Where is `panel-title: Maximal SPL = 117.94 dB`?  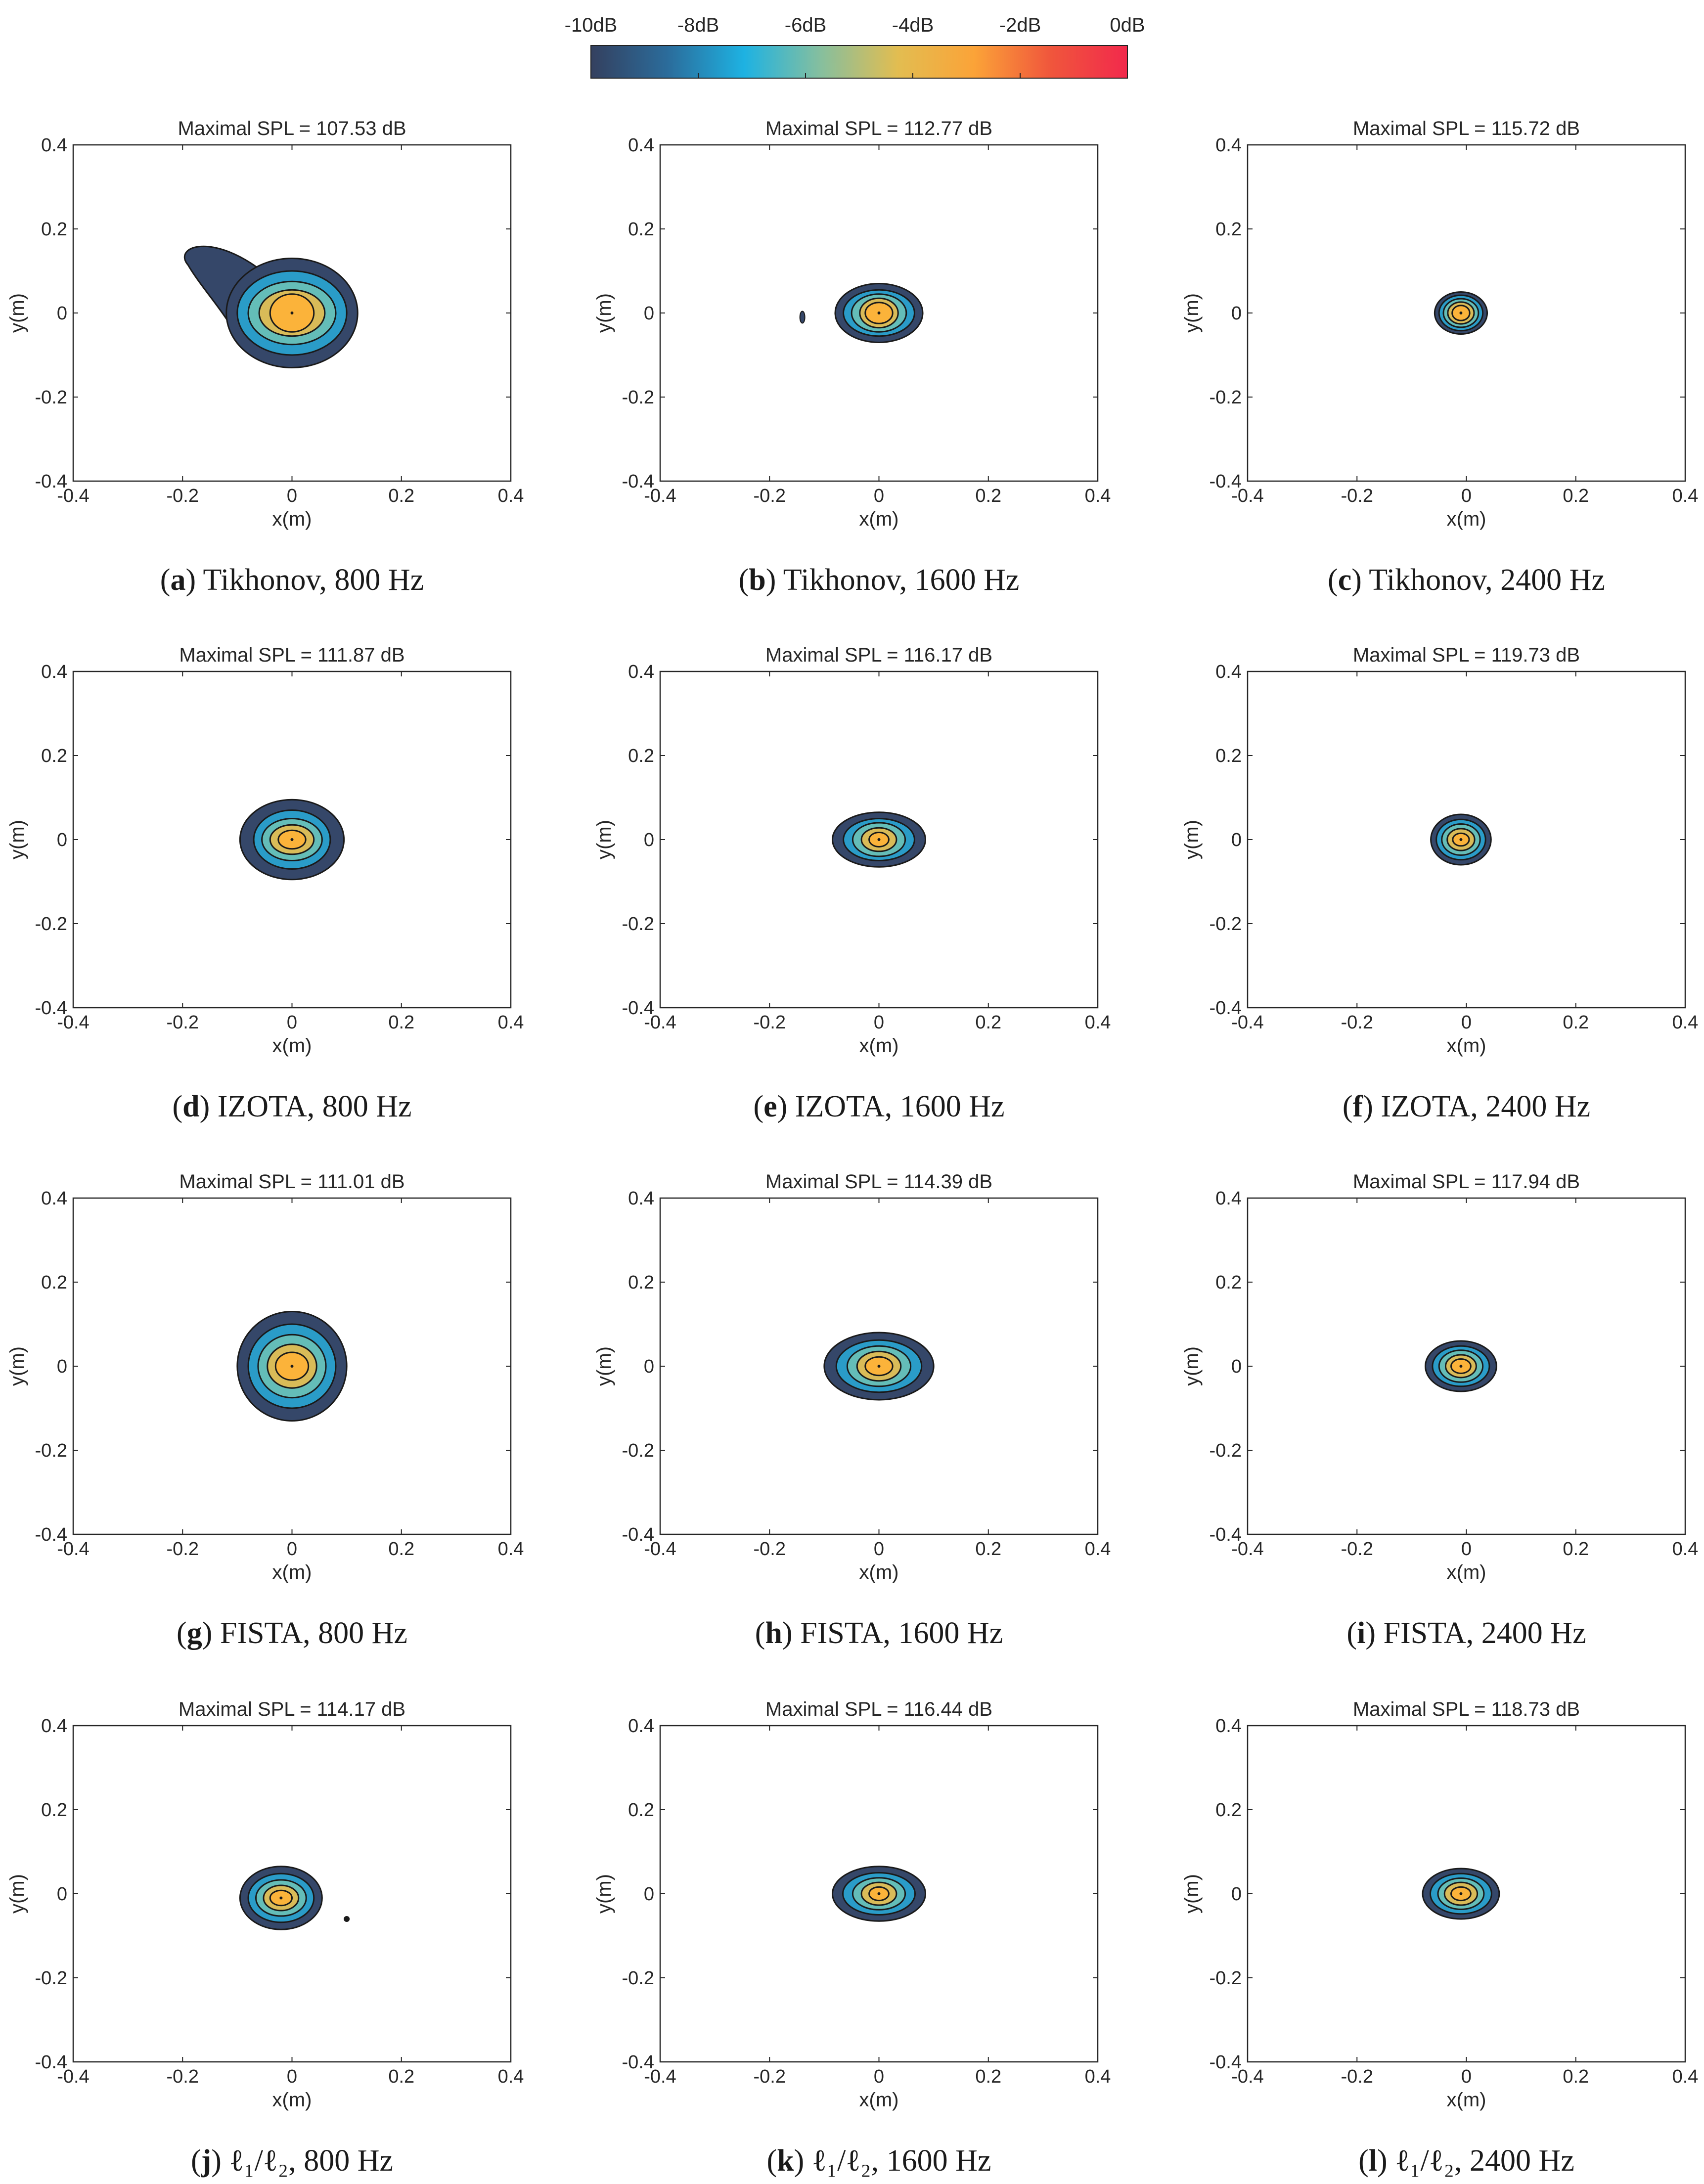 panel-title: Maximal SPL = 117.94 dB is located at coordinates (1466, 1182).